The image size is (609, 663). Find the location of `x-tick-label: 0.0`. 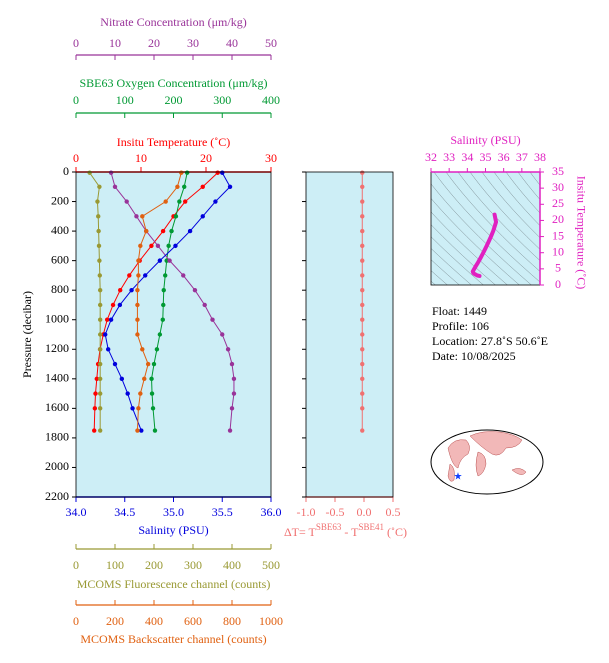

x-tick-label: 0.0 is located at coordinates (364, 512).